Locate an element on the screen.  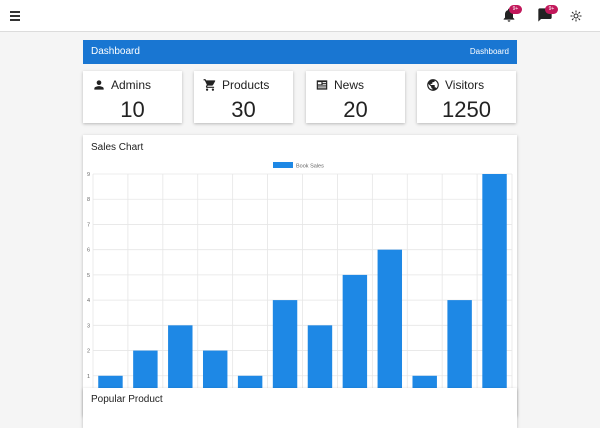
brightness-icon is located at coordinates (576, 16).